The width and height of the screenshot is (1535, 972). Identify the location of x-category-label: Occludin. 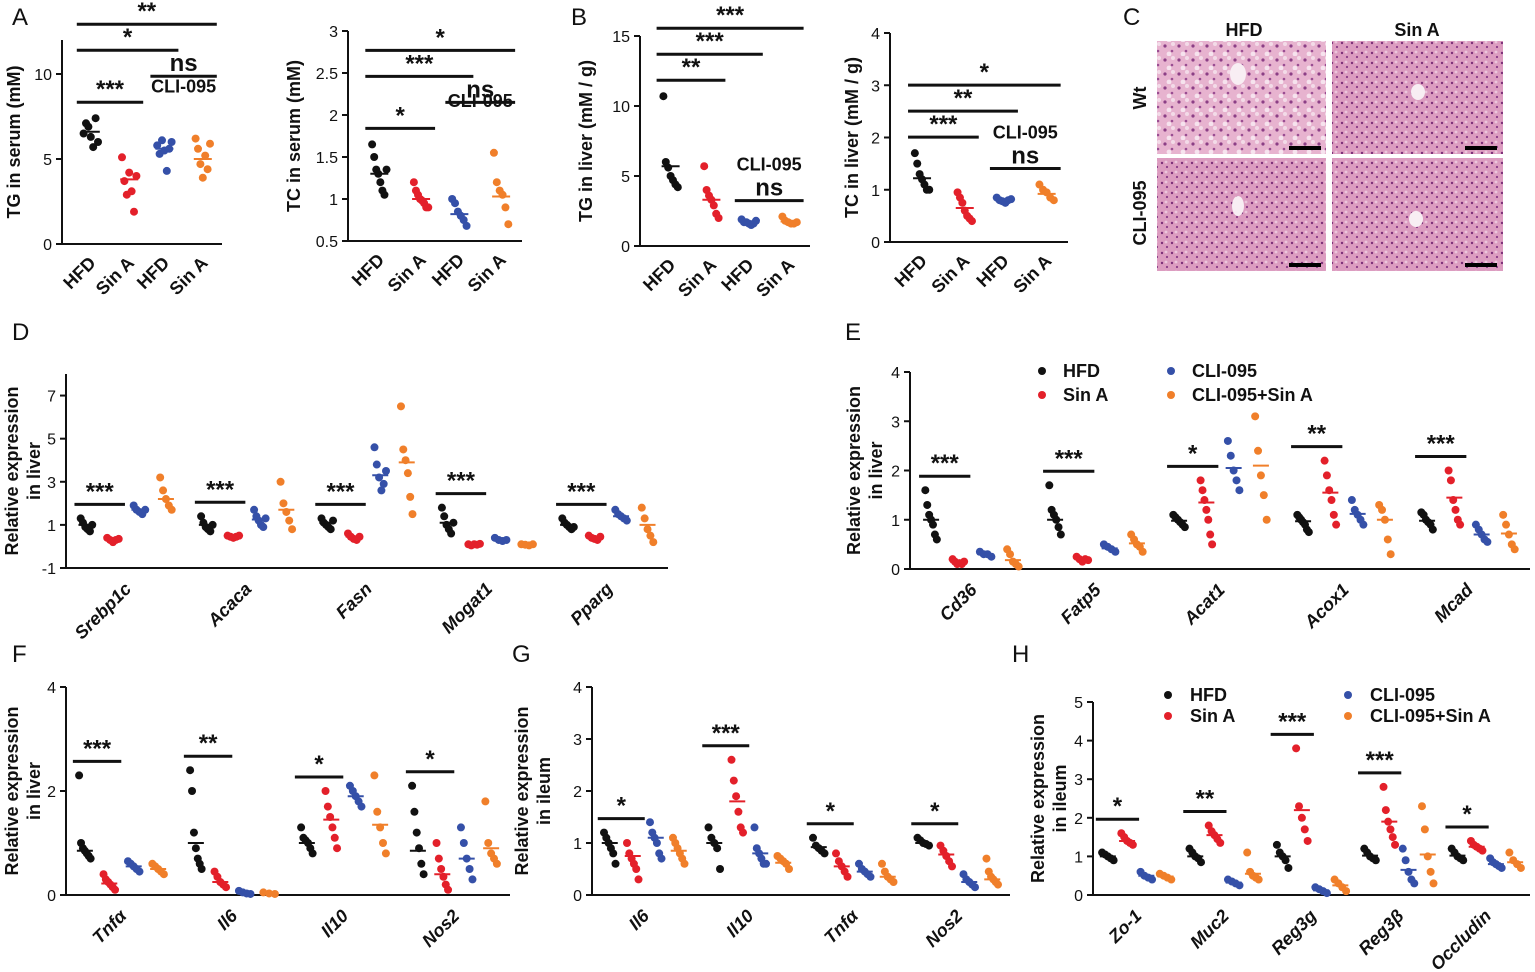
(1461, 939).